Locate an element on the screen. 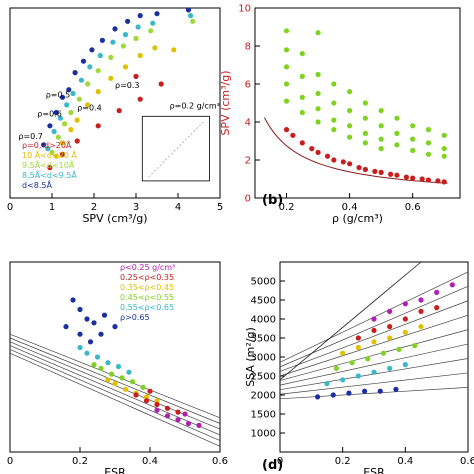 This screenshot has width=474, height=474. x-tick-label: 0.4 is located at coordinates (350, 207).